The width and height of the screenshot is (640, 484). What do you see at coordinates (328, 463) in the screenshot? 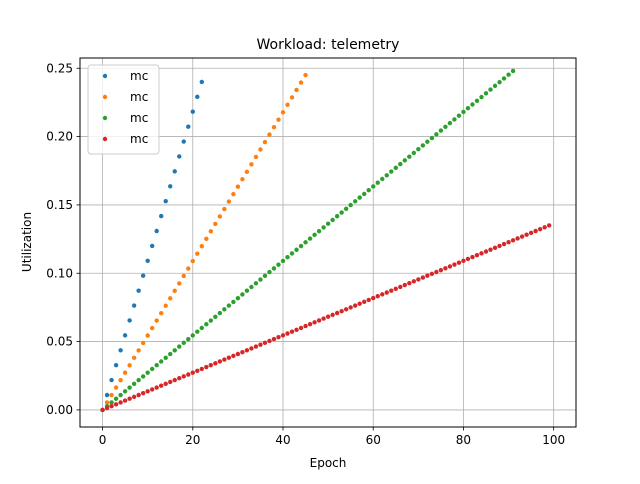
I see `x-axis-label: Epoch` at bounding box center [328, 463].